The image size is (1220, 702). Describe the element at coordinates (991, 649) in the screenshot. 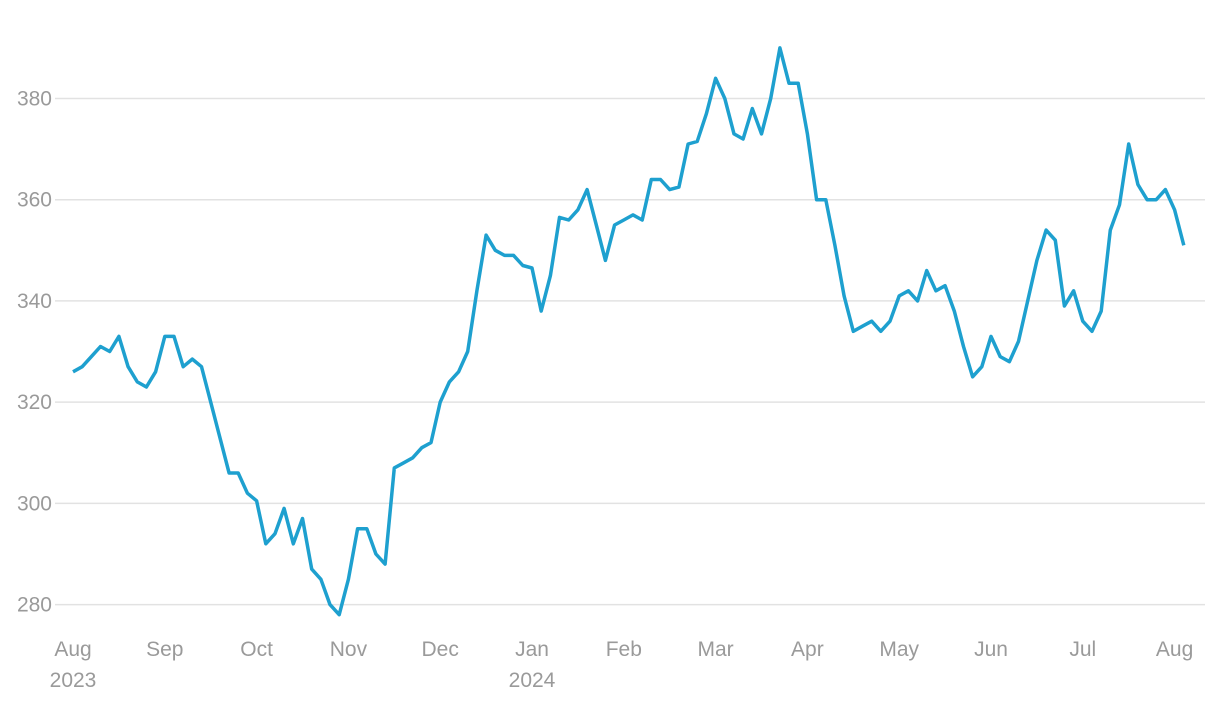

I see `x-tick-label: Jun` at that location.